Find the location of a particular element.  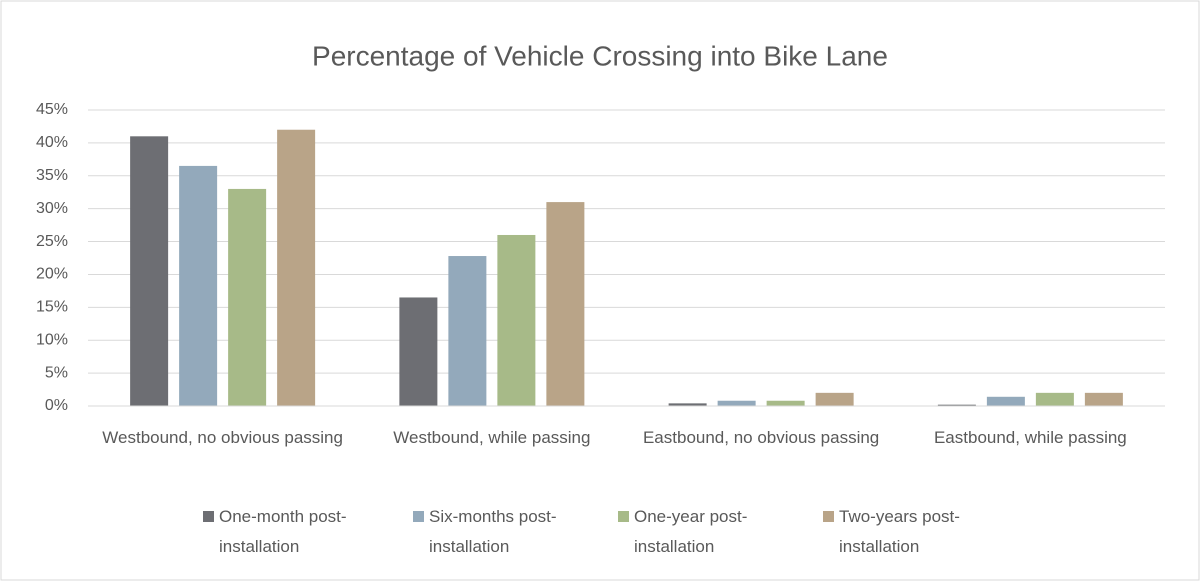

y-tick-label: 20% is located at coordinates (52, 274).